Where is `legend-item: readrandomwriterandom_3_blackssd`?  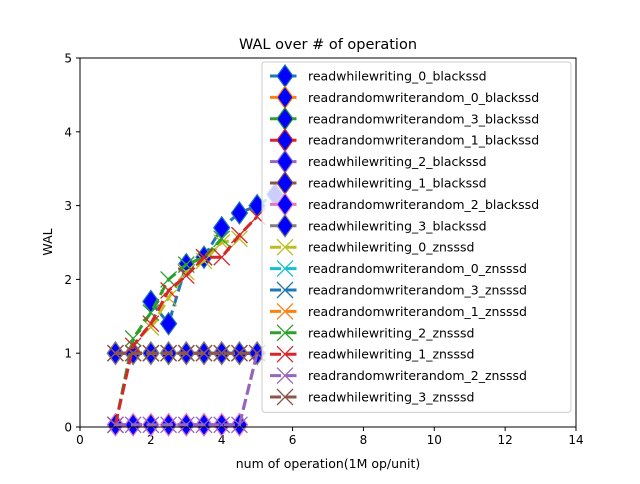
legend-item: readrandomwriterandom_3_blackssd is located at coordinates (404, 118).